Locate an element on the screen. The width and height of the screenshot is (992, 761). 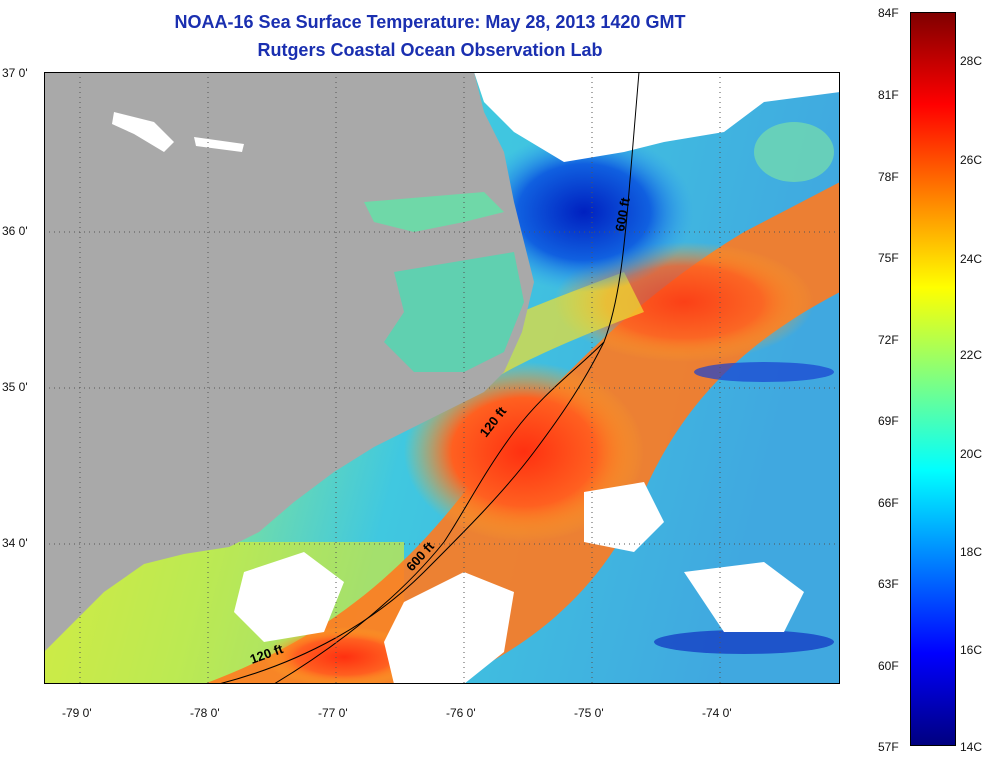
cloud-cover-southwest is located at coordinates (289, 597).